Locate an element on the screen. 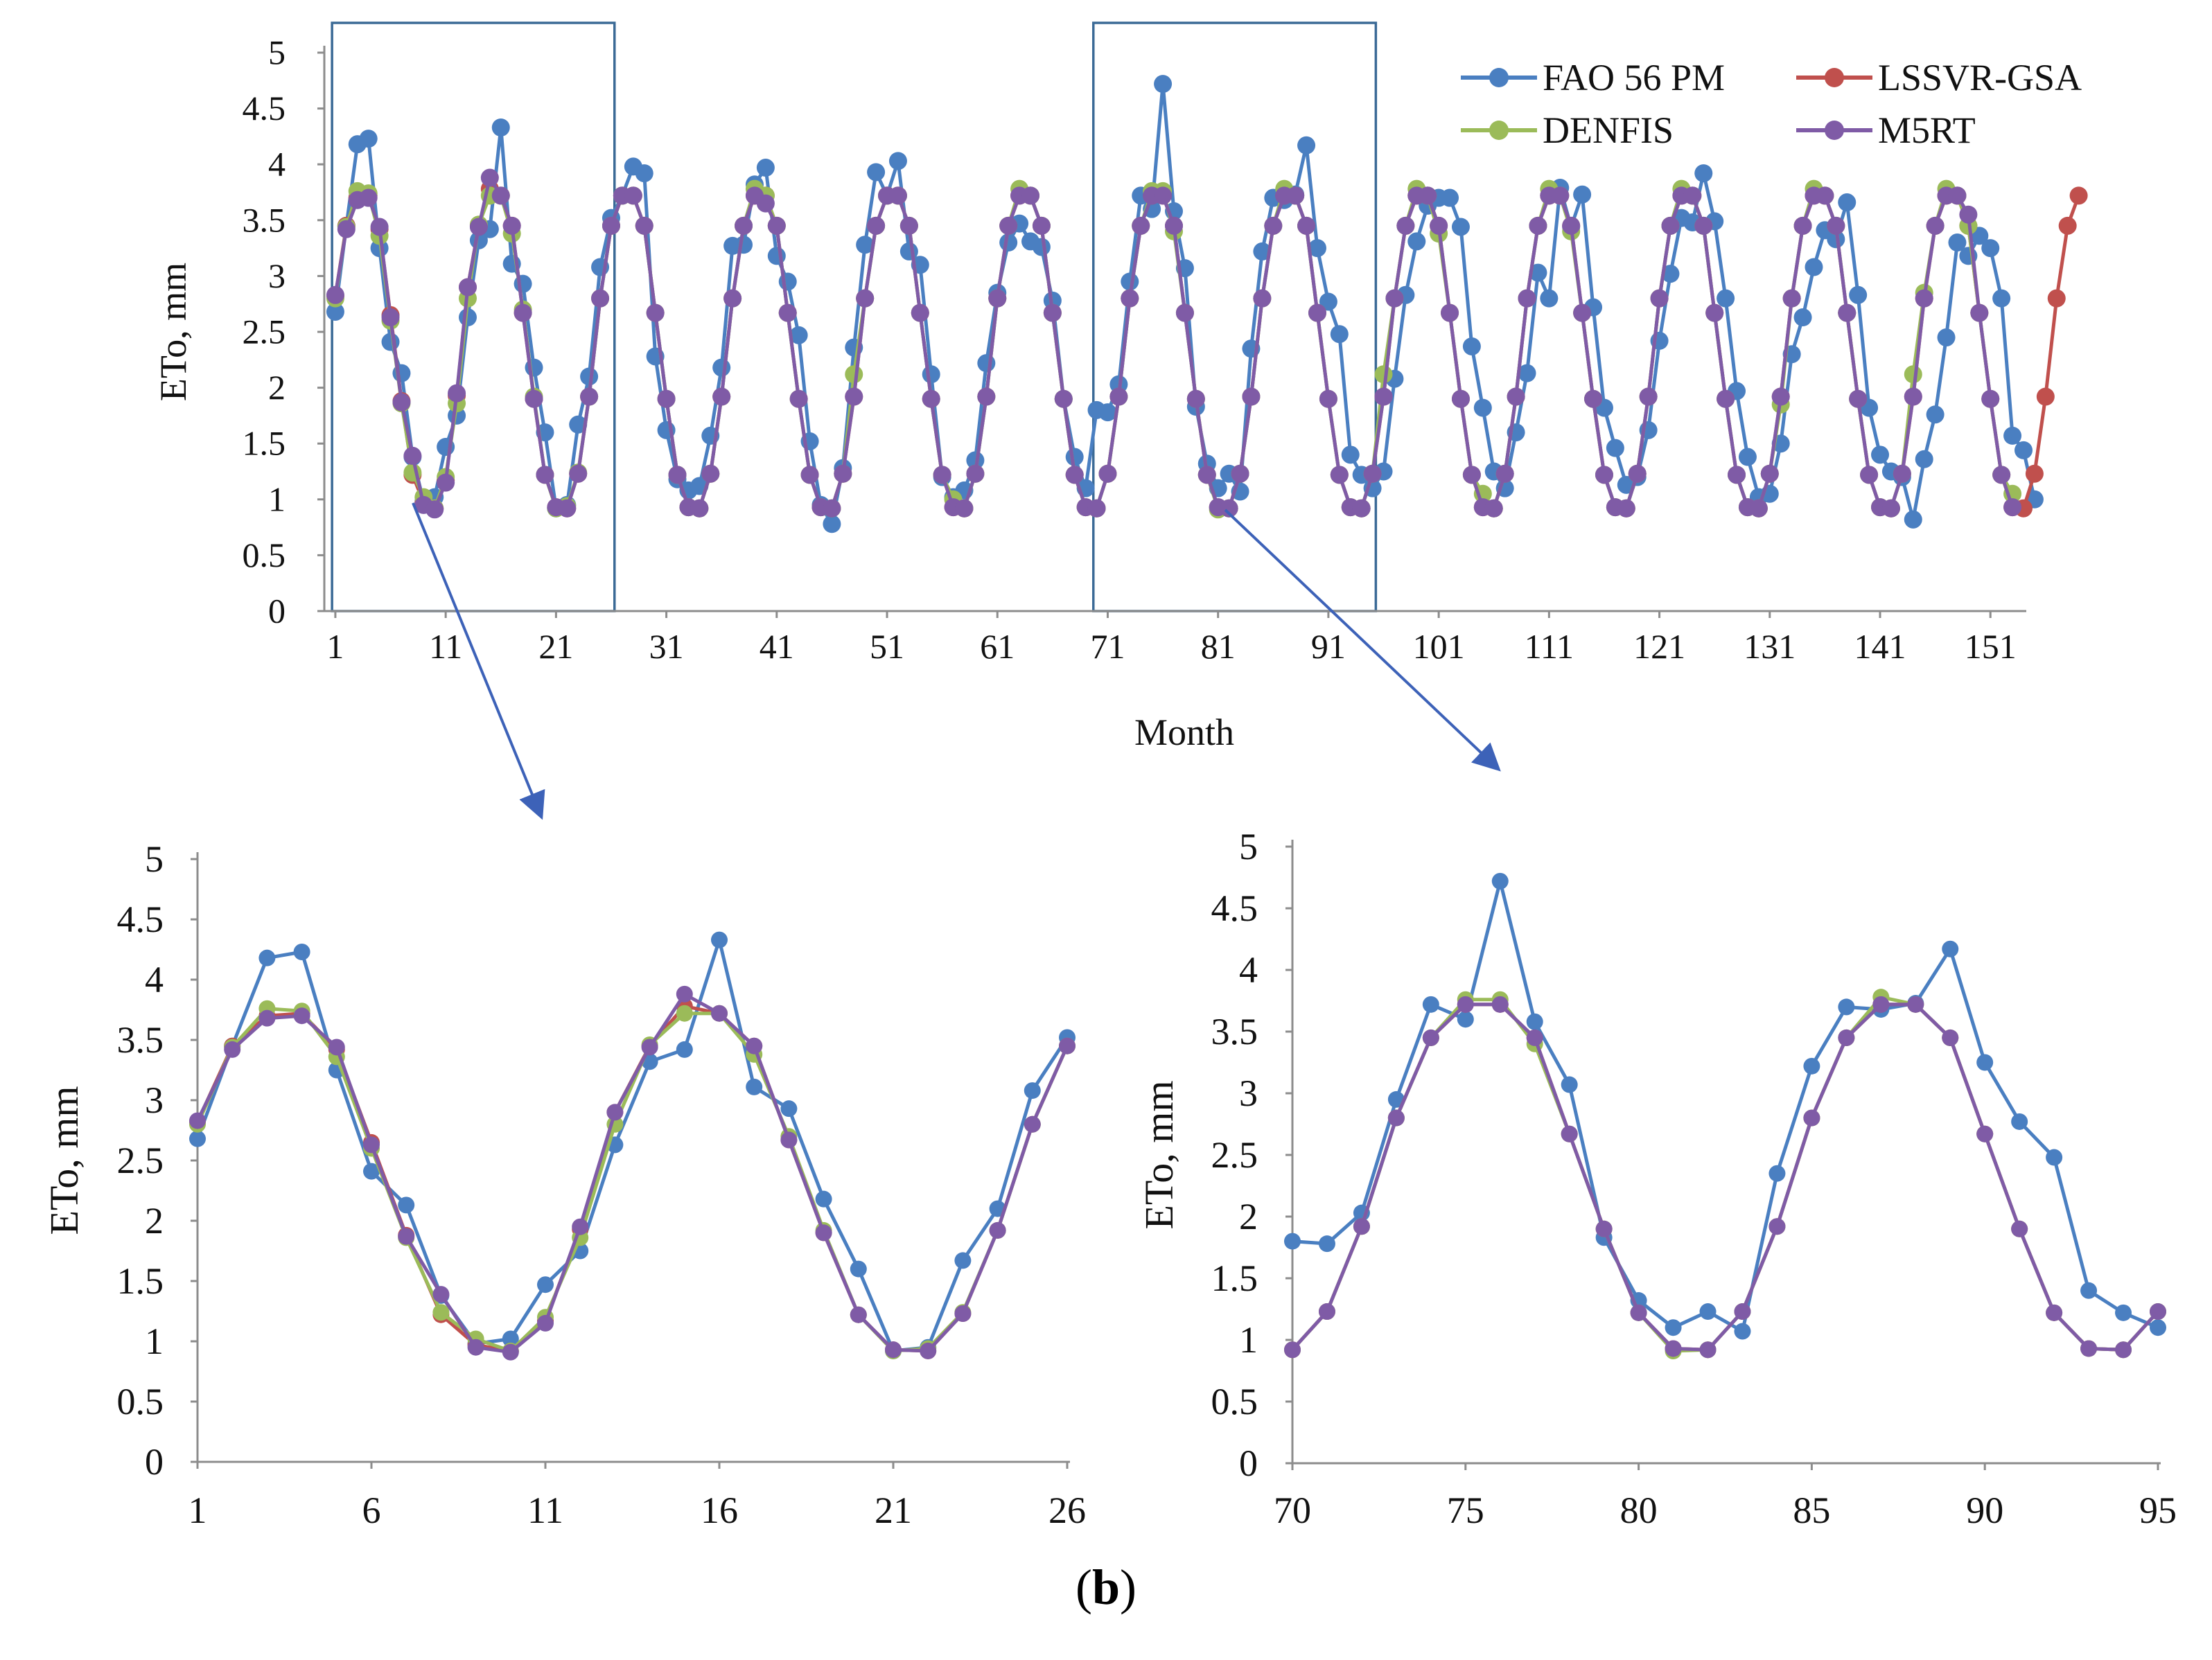 This screenshot has height=1660, width=2212. data-point-denfis is located at coordinates (1383, 374).